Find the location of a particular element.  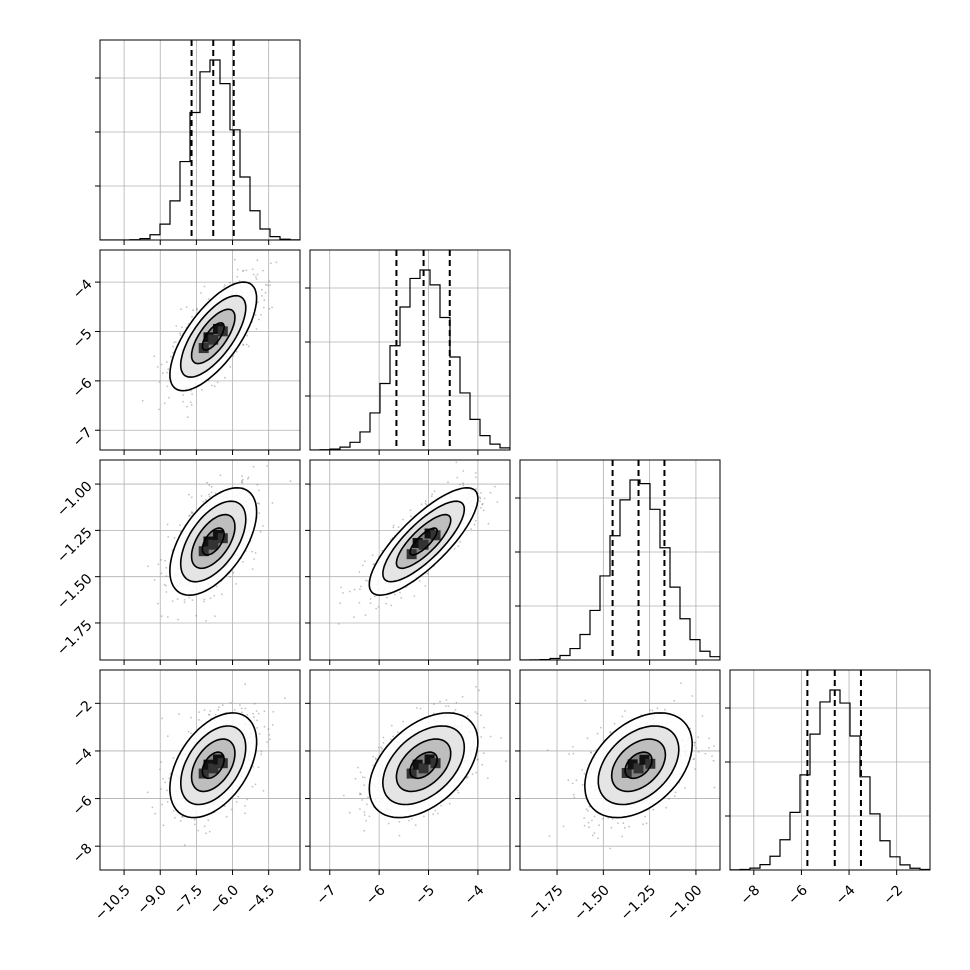

y-tick-label: −6 is located at coordinates (83, 806).